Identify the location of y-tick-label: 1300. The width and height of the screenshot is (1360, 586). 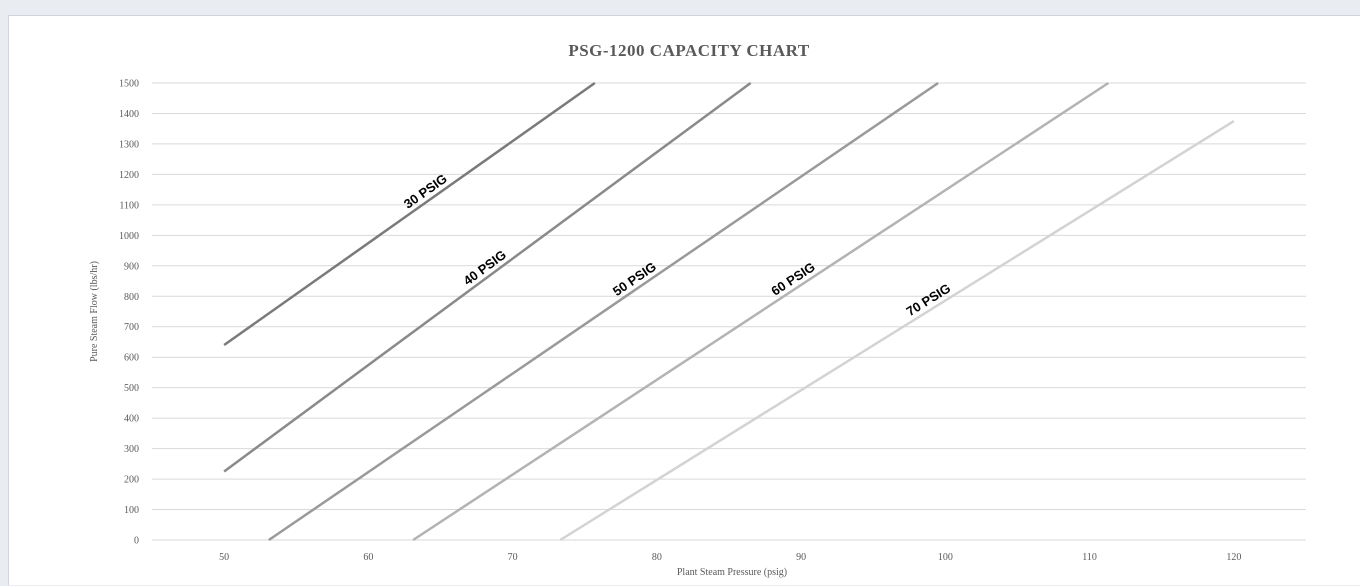
(129, 144).